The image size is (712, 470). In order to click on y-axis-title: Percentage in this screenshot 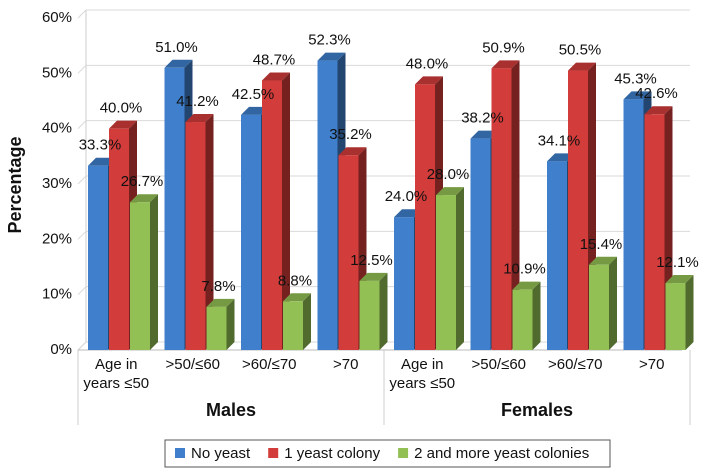, I will do `click(15, 184)`.